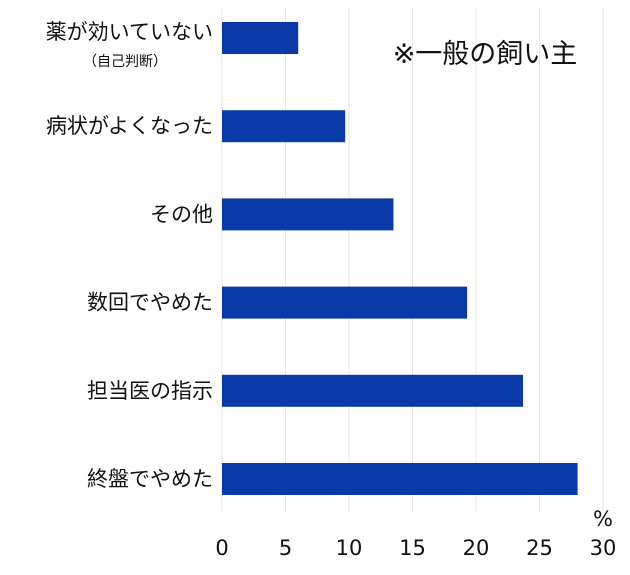 The image size is (630, 575). What do you see at coordinates (129, 126) in the screenshot?
I see `category-label: 病状がよくなった` at bounding box center [129, 126].